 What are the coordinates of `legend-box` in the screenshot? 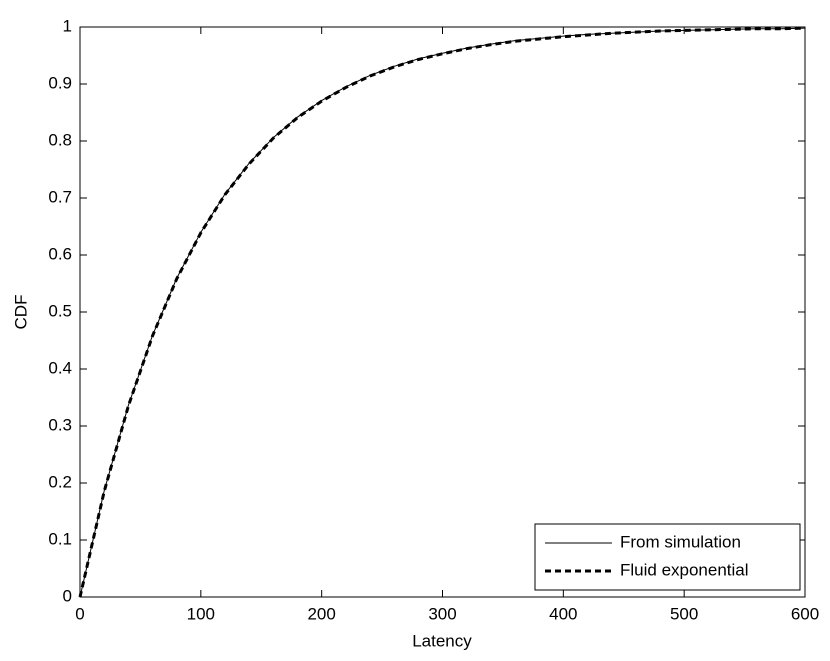 It's located at (667, 557).